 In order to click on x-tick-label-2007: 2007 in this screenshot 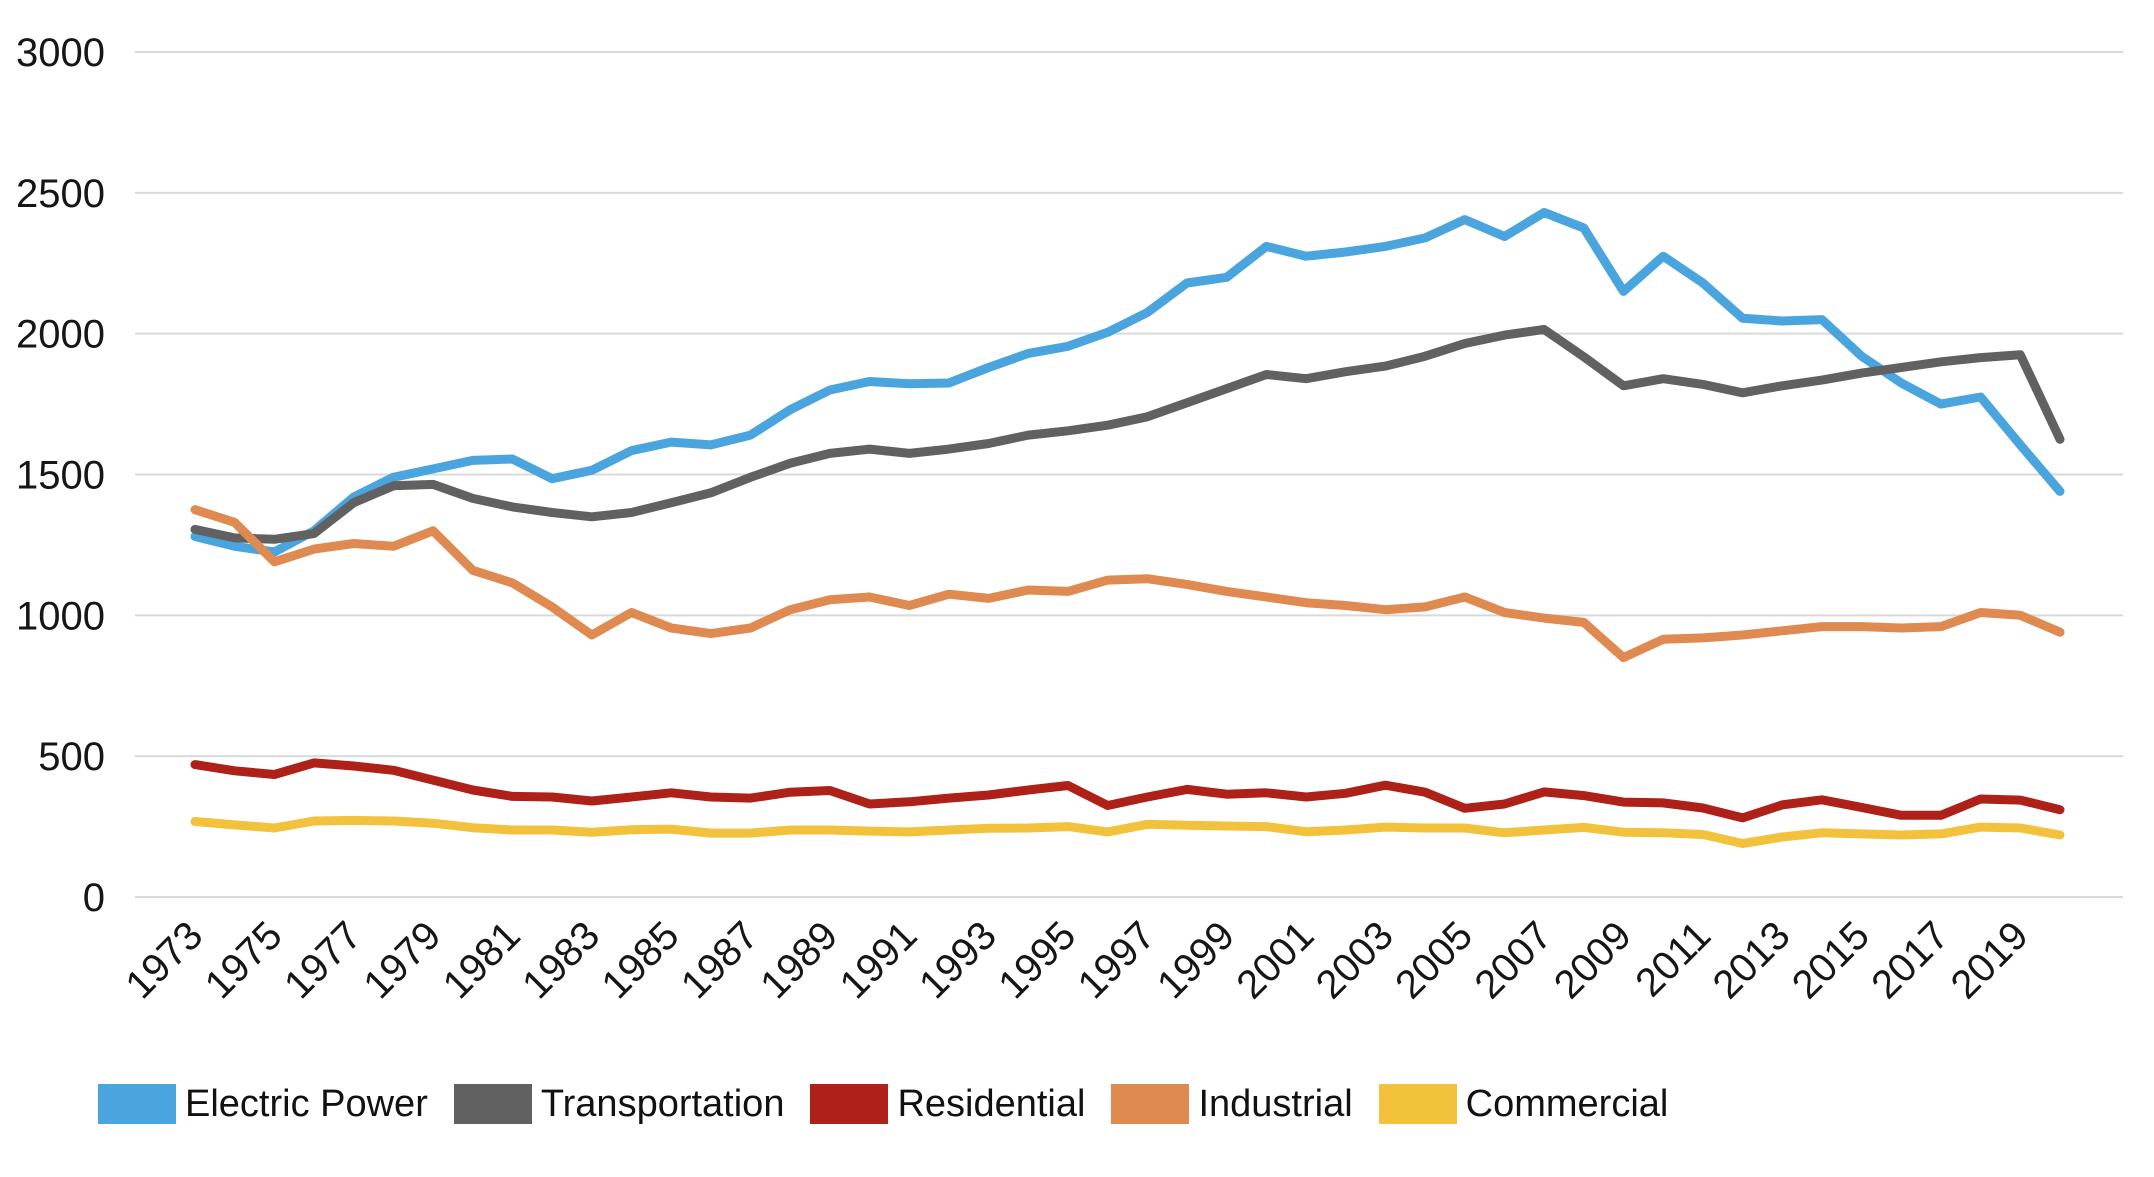, I will do `click(1513, 960)`.